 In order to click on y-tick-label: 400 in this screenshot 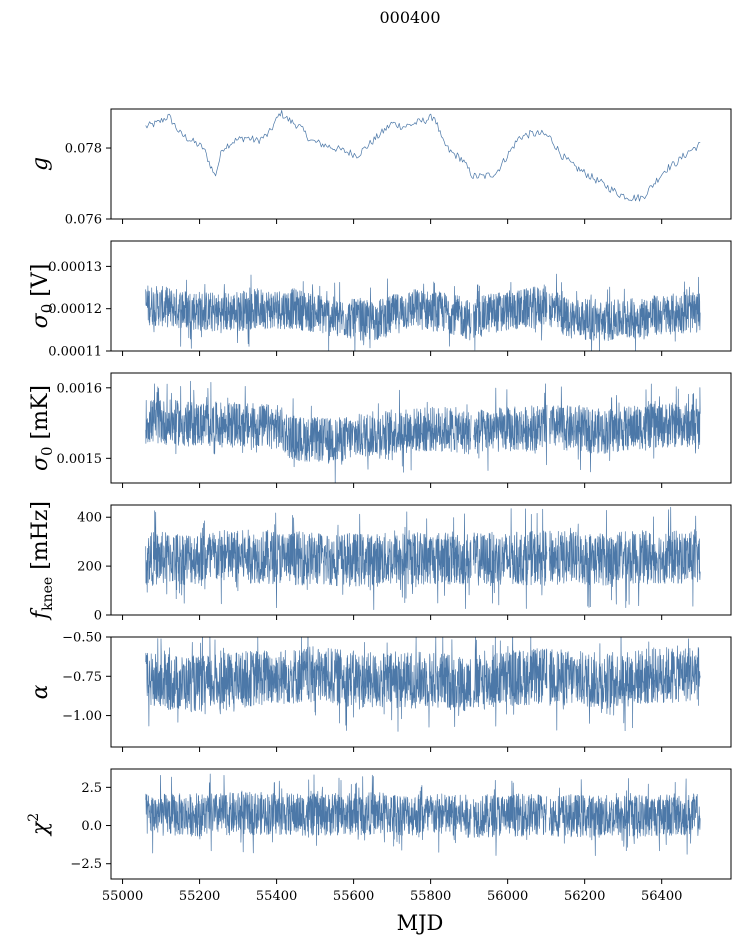, I will do `click(89, 518)`.